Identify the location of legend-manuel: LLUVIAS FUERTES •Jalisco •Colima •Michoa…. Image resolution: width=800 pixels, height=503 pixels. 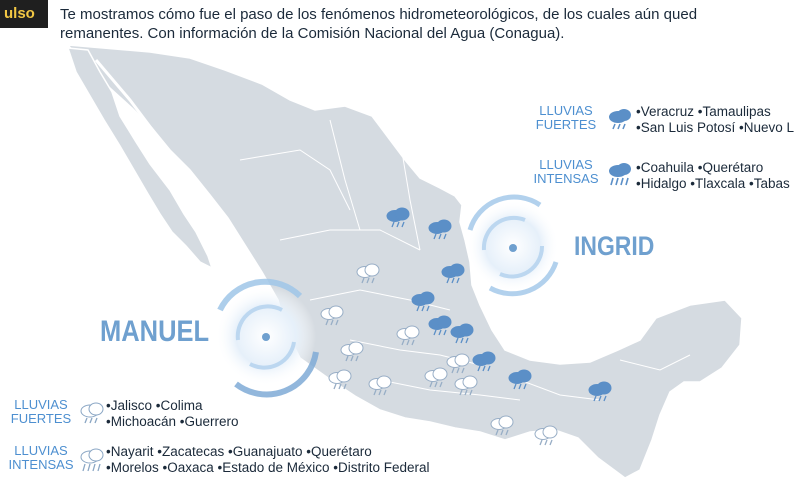
(235, 448).